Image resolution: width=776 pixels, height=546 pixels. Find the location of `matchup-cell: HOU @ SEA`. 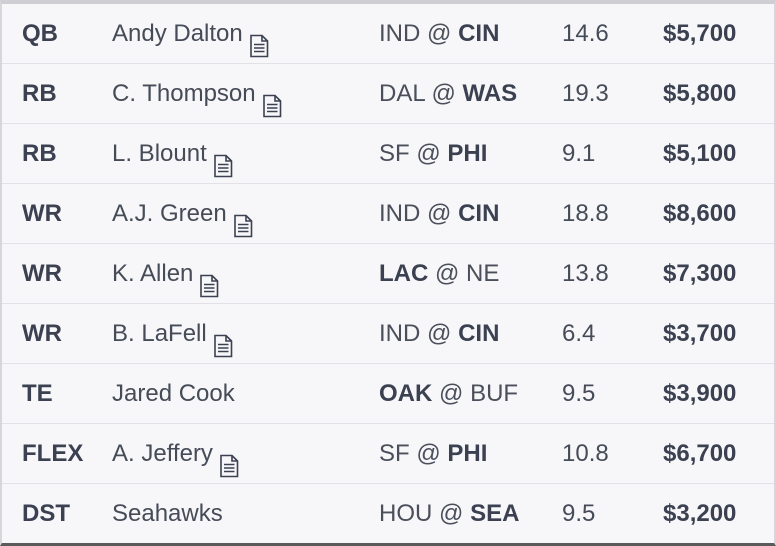

matchup-cell: HOU @ SEA is located at coordinates (449, 514).